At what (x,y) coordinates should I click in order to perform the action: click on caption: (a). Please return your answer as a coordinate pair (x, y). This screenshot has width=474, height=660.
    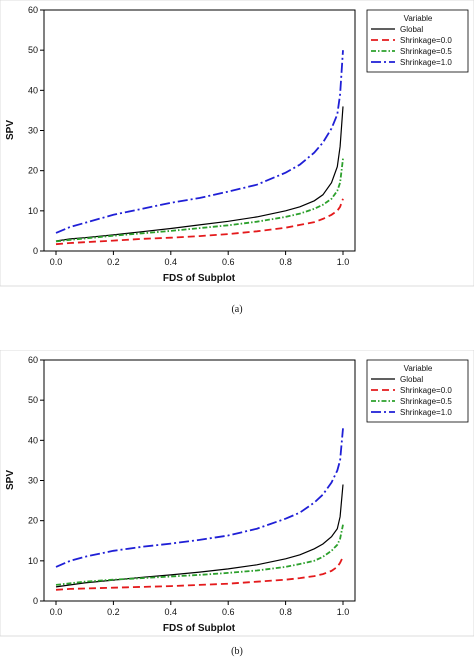
    Looking at the image, I should click on (236, 309).